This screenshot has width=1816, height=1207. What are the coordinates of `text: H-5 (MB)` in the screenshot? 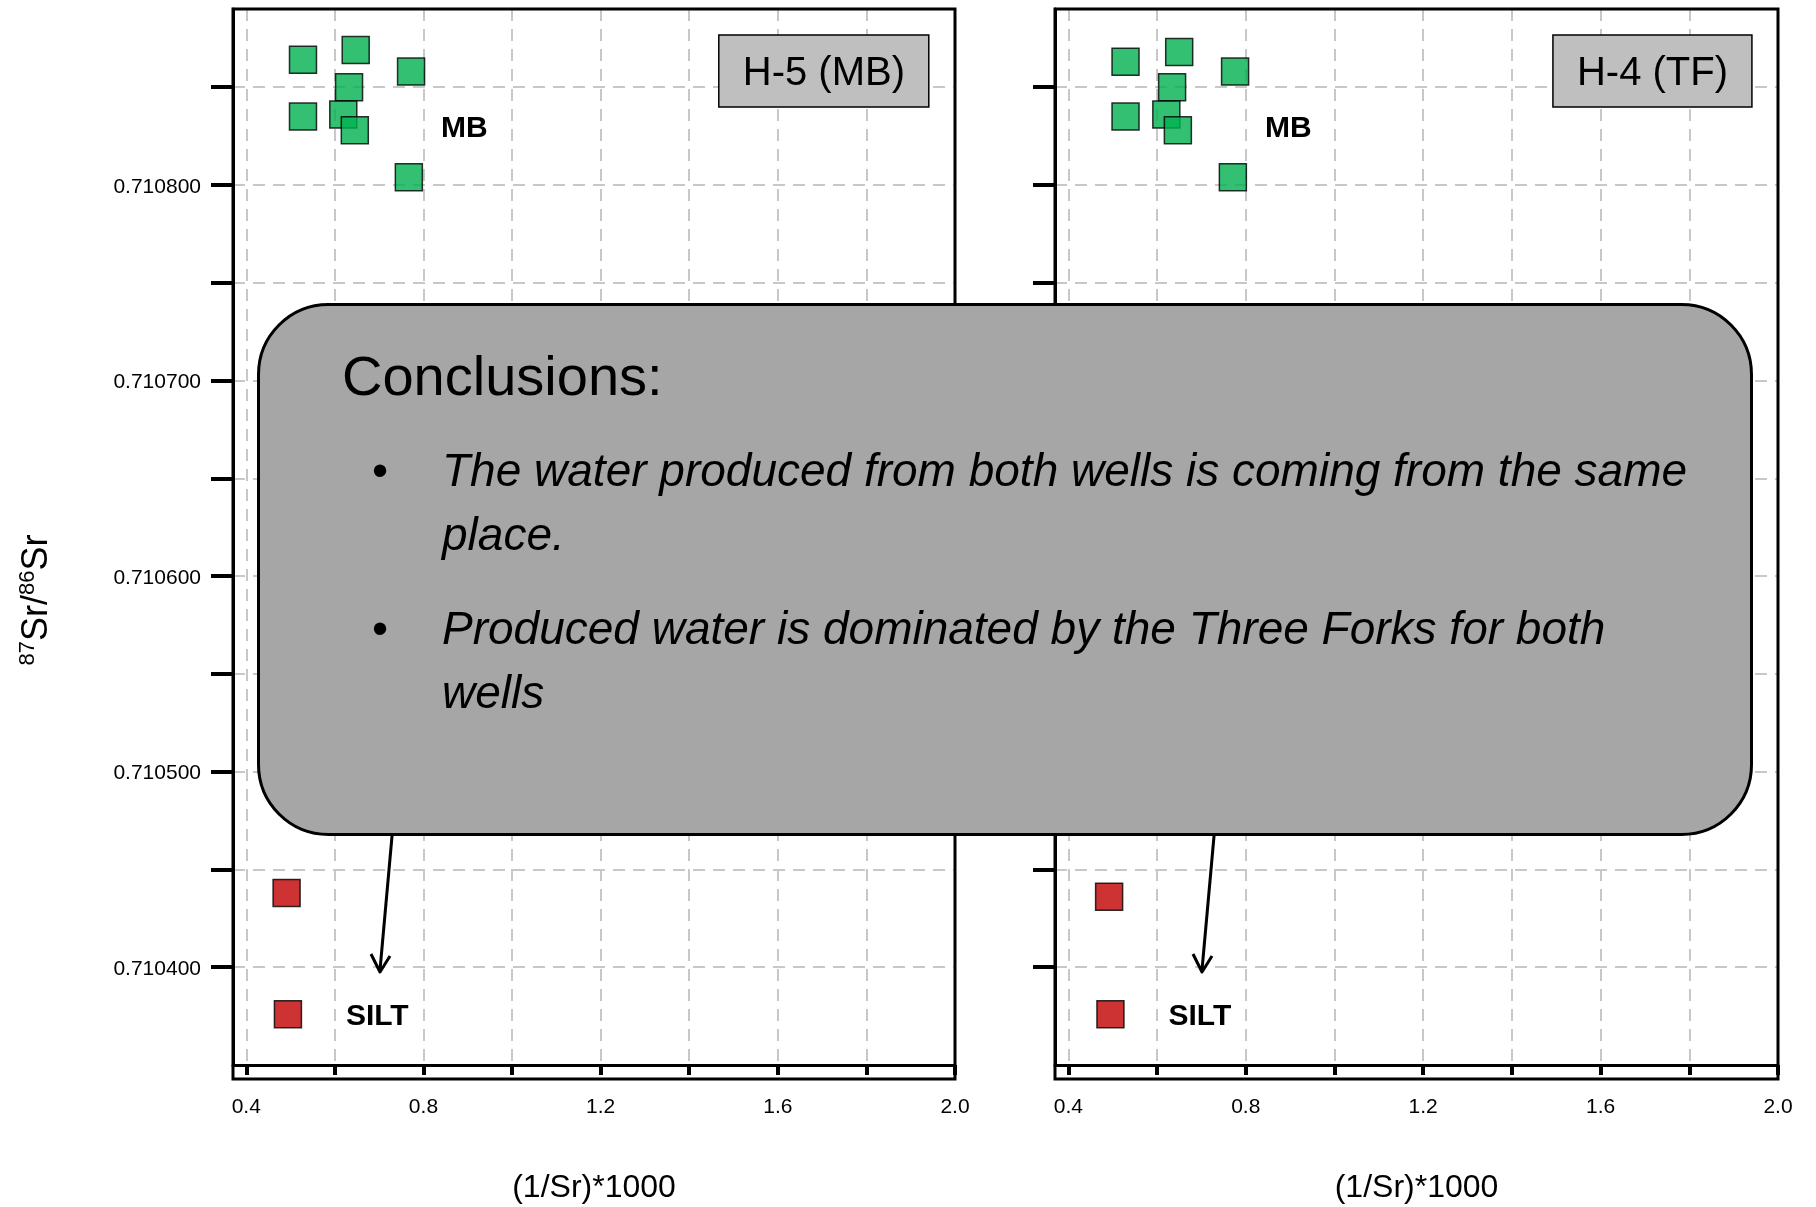 It's located at (824, 71).